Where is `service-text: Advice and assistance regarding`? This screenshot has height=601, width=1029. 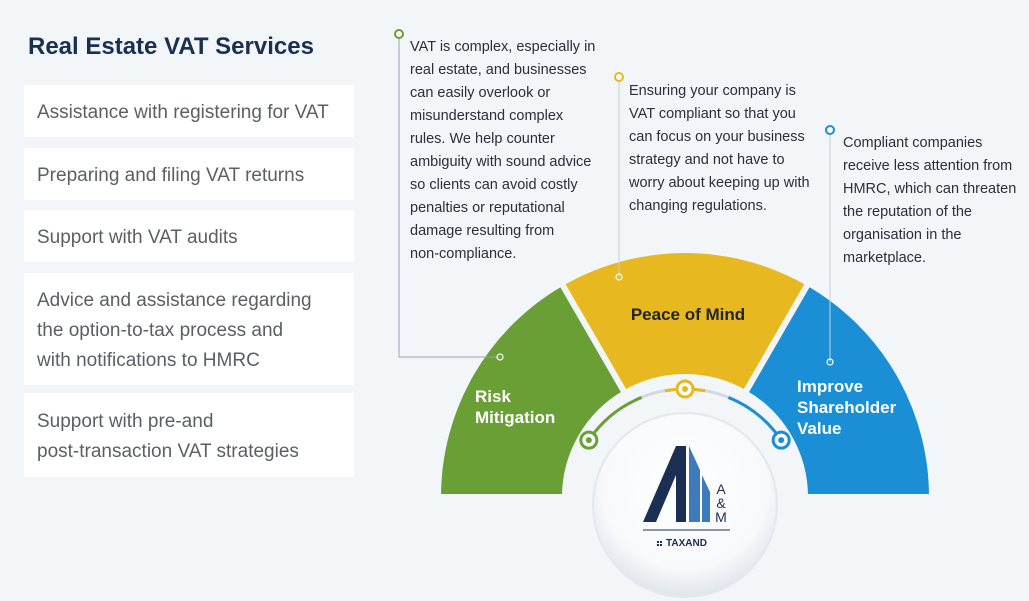
service-text: Advice and assistance regarding is located at coordinates (174, 300).